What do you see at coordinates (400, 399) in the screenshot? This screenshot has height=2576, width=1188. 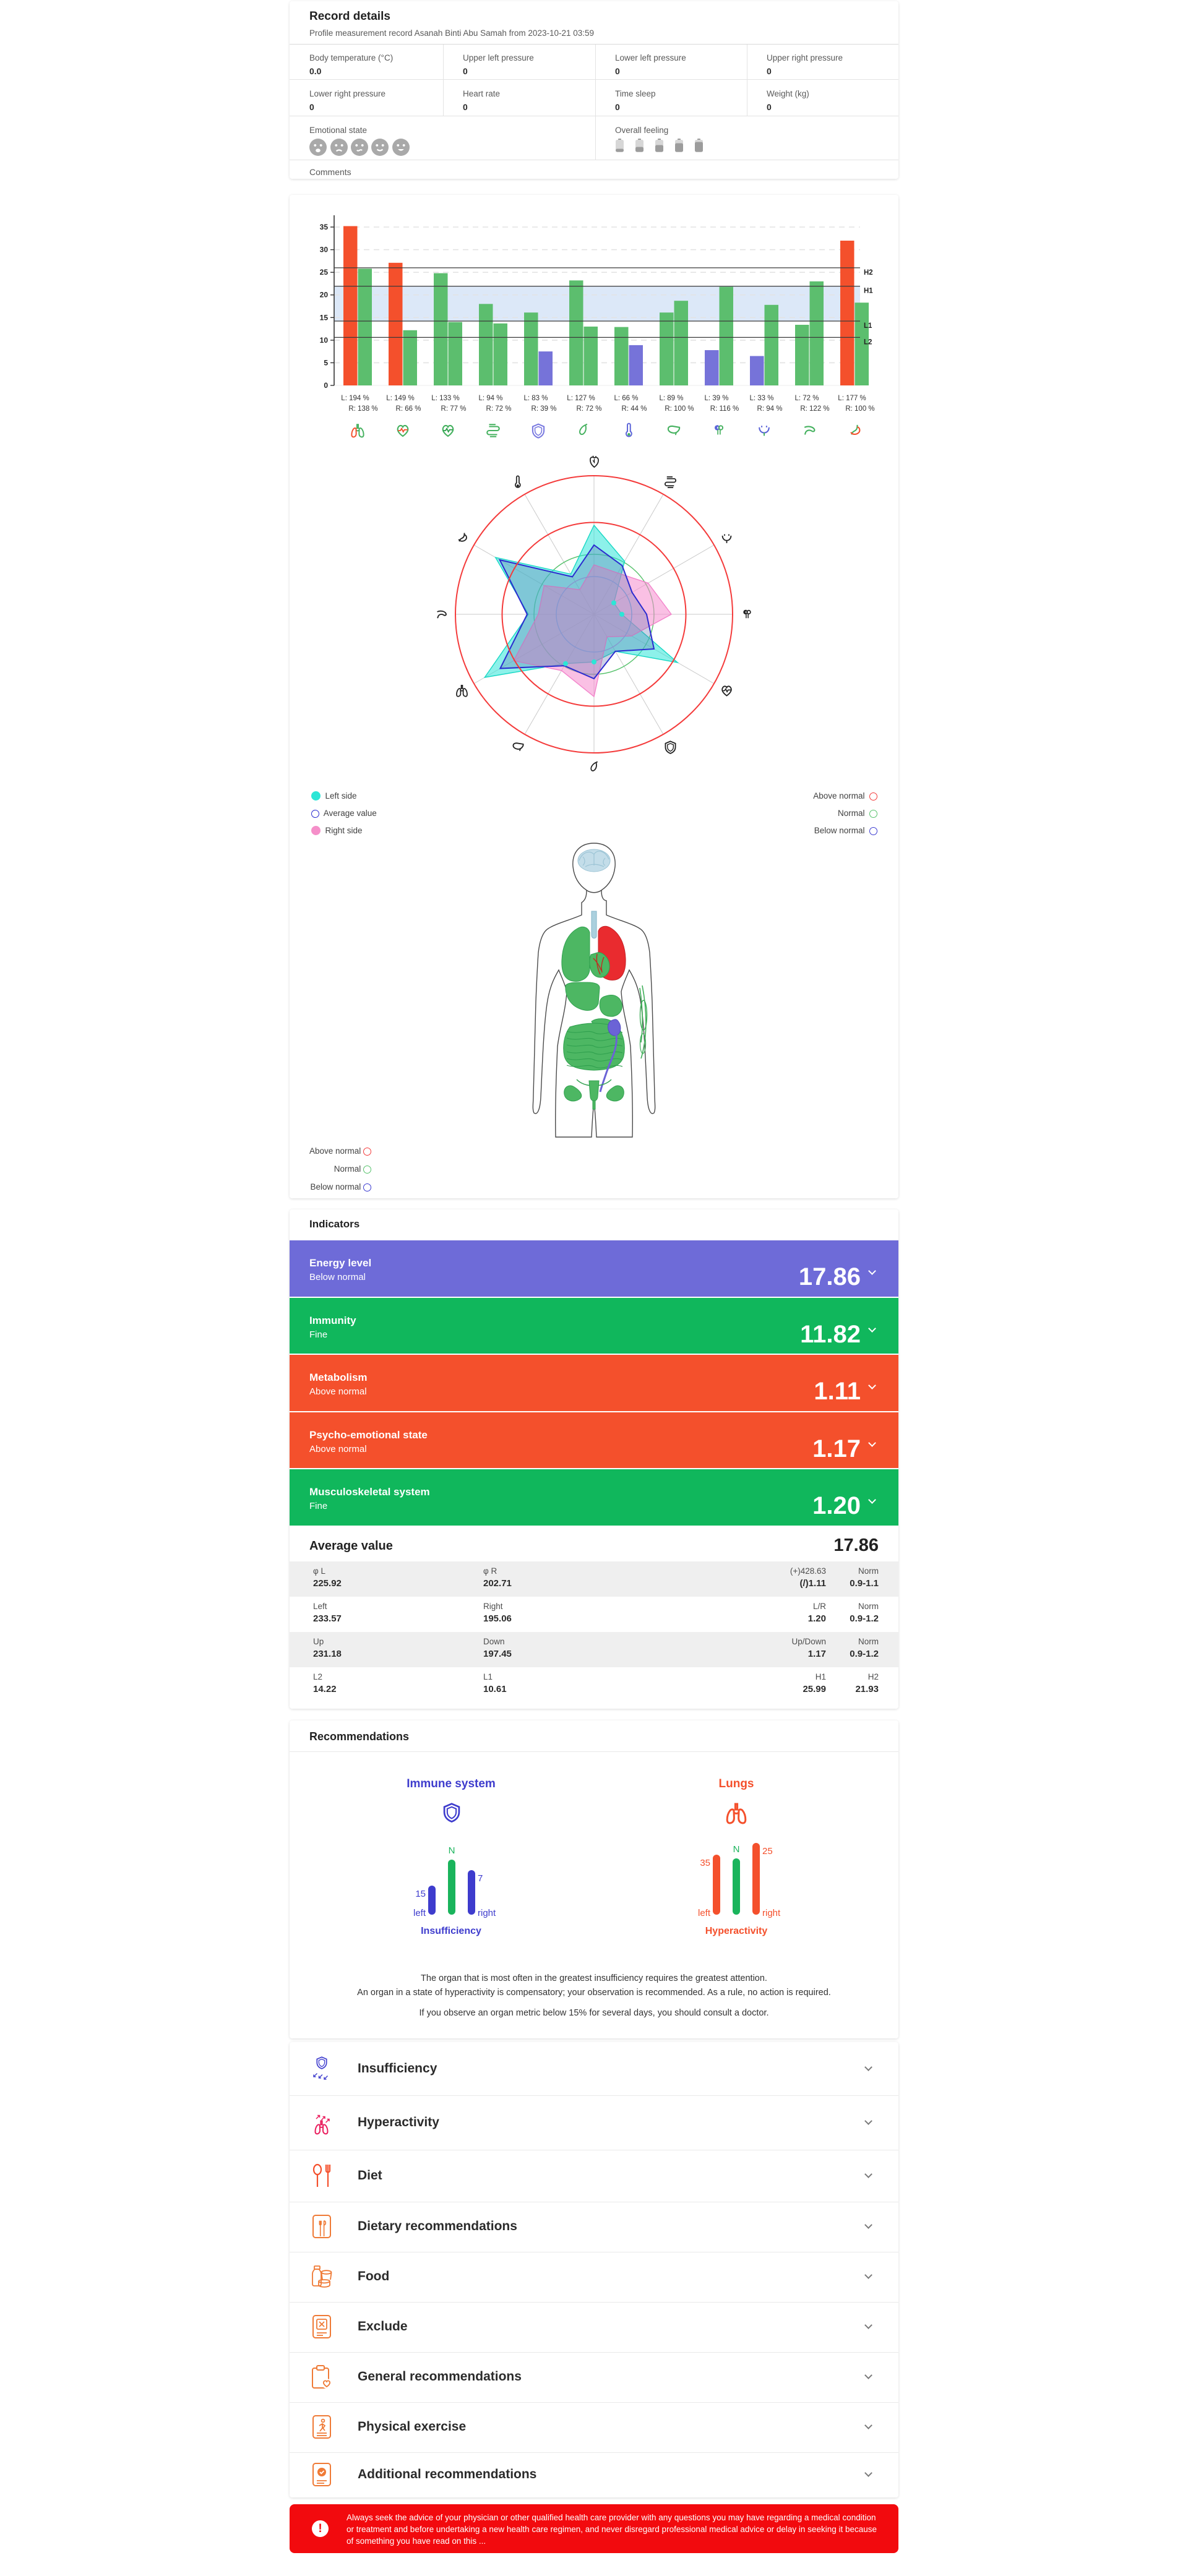 I see `svg-text: L: 149 %` at bounding box center [400, 399].